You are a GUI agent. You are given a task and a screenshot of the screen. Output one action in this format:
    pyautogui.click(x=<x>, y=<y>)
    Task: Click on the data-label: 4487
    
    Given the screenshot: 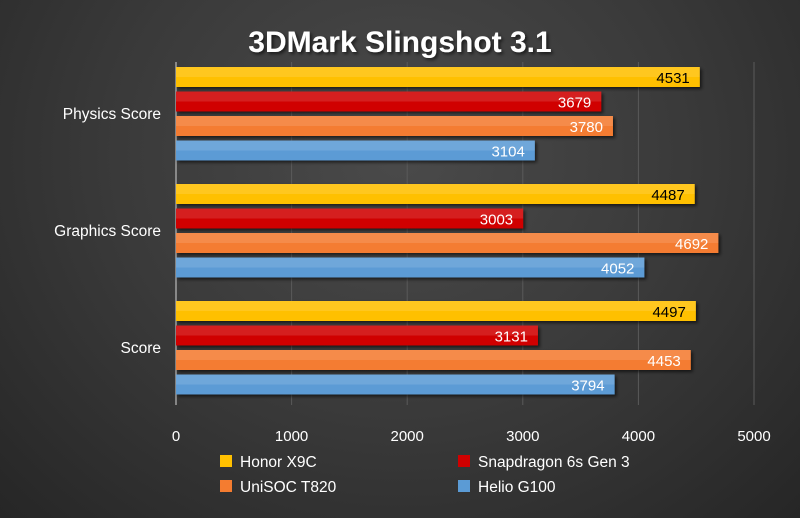 What is the action you would take?
    pyautogui.click(x=667, y=195)
    